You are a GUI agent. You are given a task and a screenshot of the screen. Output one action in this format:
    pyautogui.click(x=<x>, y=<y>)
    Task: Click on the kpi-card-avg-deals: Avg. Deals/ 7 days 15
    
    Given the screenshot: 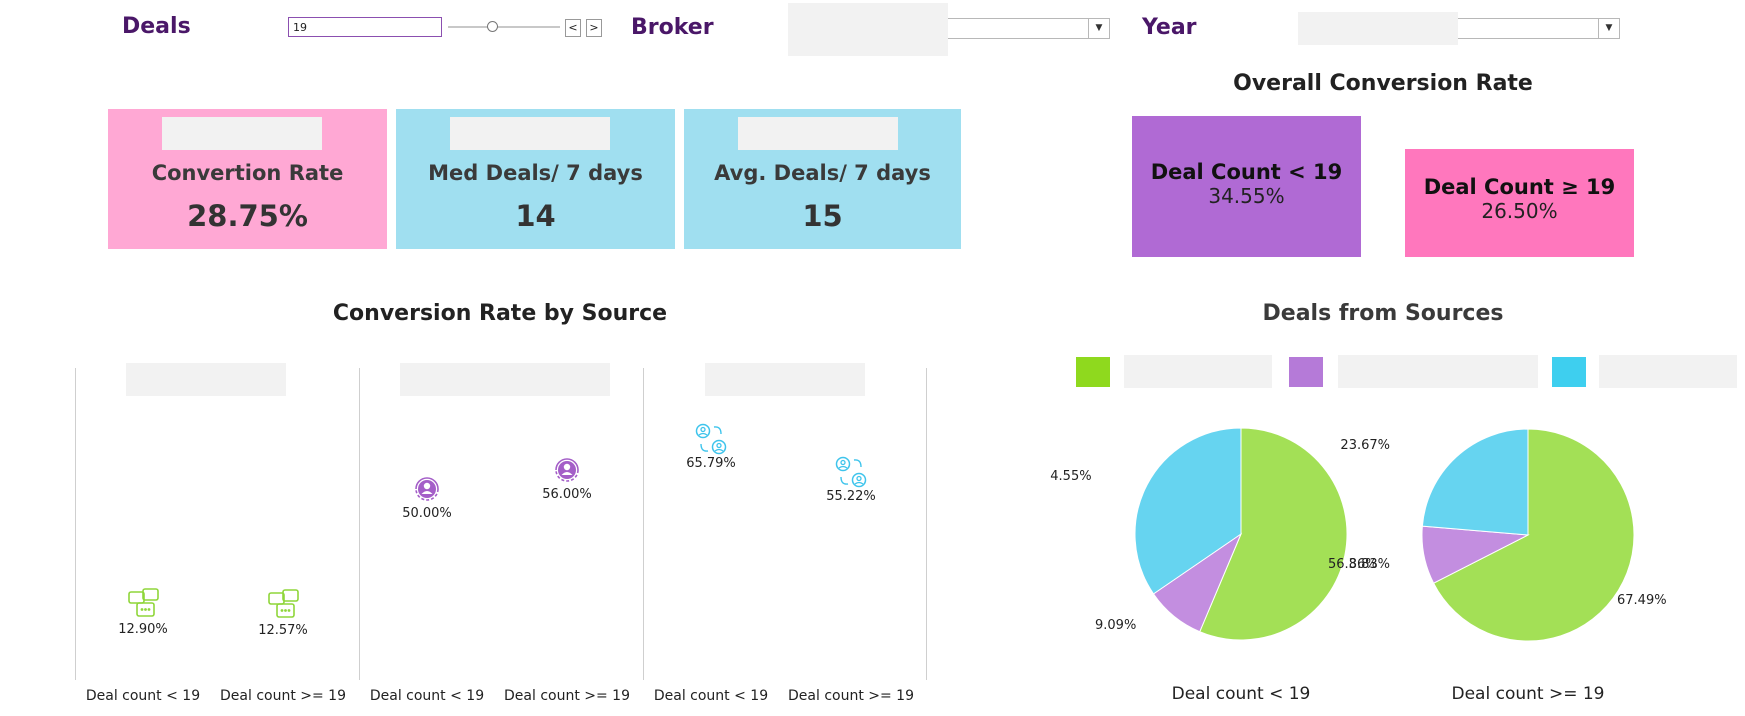 What is the action you would take?
    pyautogui.click(x=822, y=179)
    